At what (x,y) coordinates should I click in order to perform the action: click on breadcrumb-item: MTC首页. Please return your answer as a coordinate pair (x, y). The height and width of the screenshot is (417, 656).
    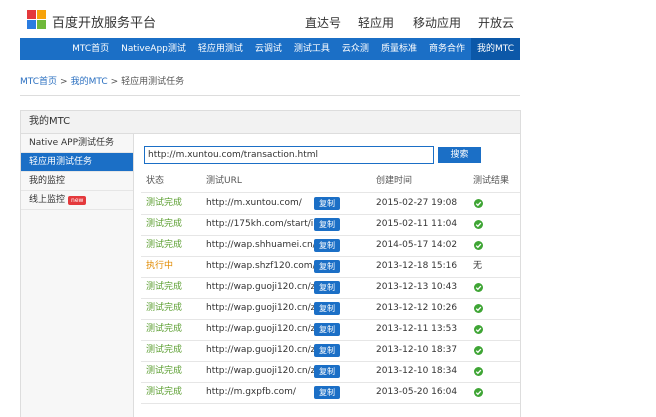
    Looking at the image, I should click on (39, 82).